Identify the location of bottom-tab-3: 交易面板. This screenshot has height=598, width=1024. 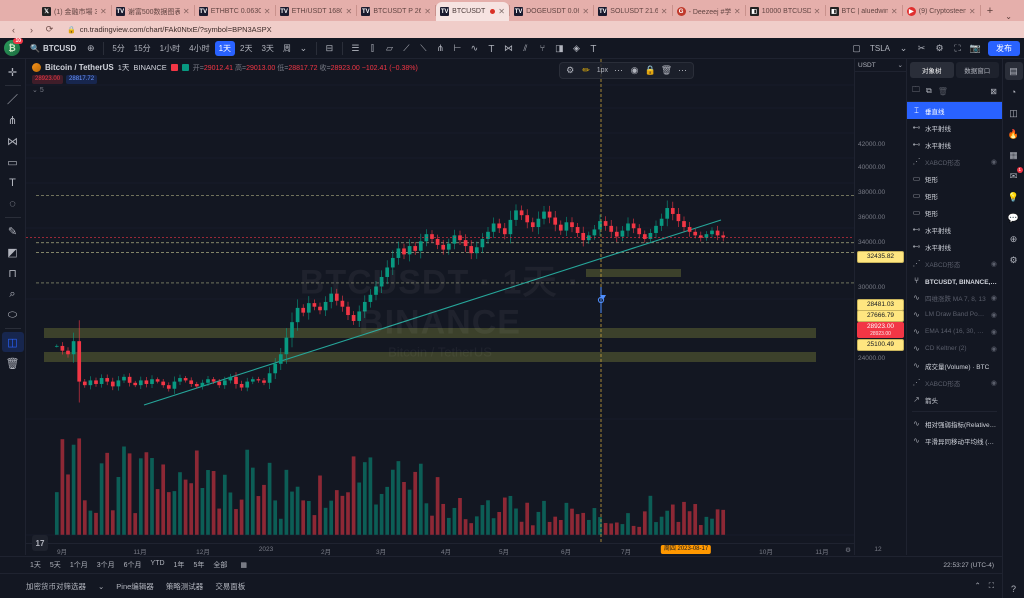
(230, 586).